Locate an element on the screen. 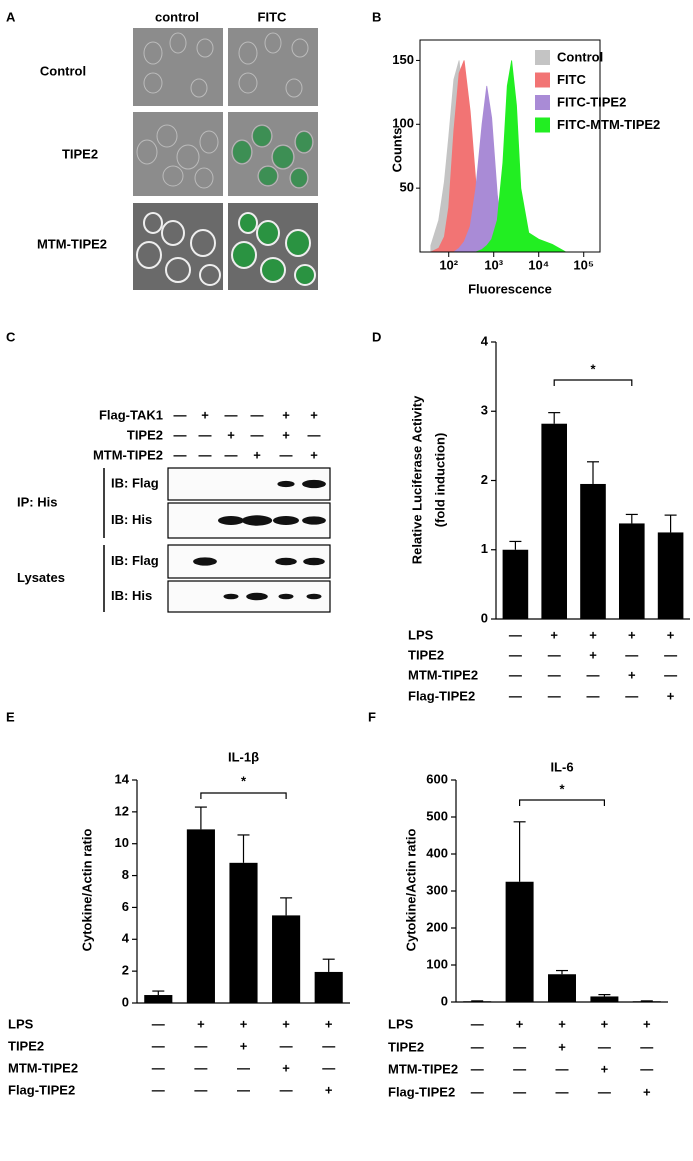  y-axis-label: (fold induction) is located at coordinates (439, 480).